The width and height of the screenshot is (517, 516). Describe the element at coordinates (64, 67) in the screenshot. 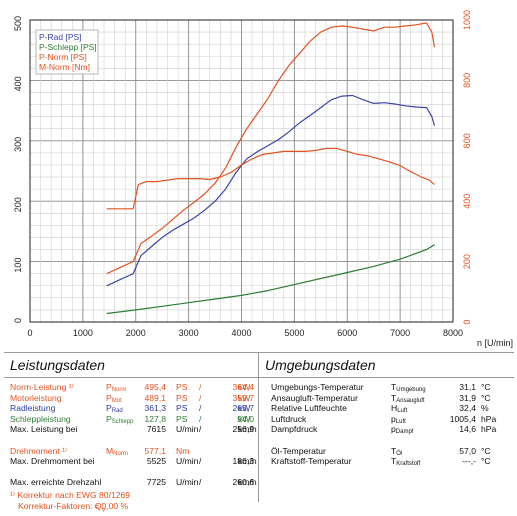

I see `legend-entry: M-Norm [Nm]` at that location.